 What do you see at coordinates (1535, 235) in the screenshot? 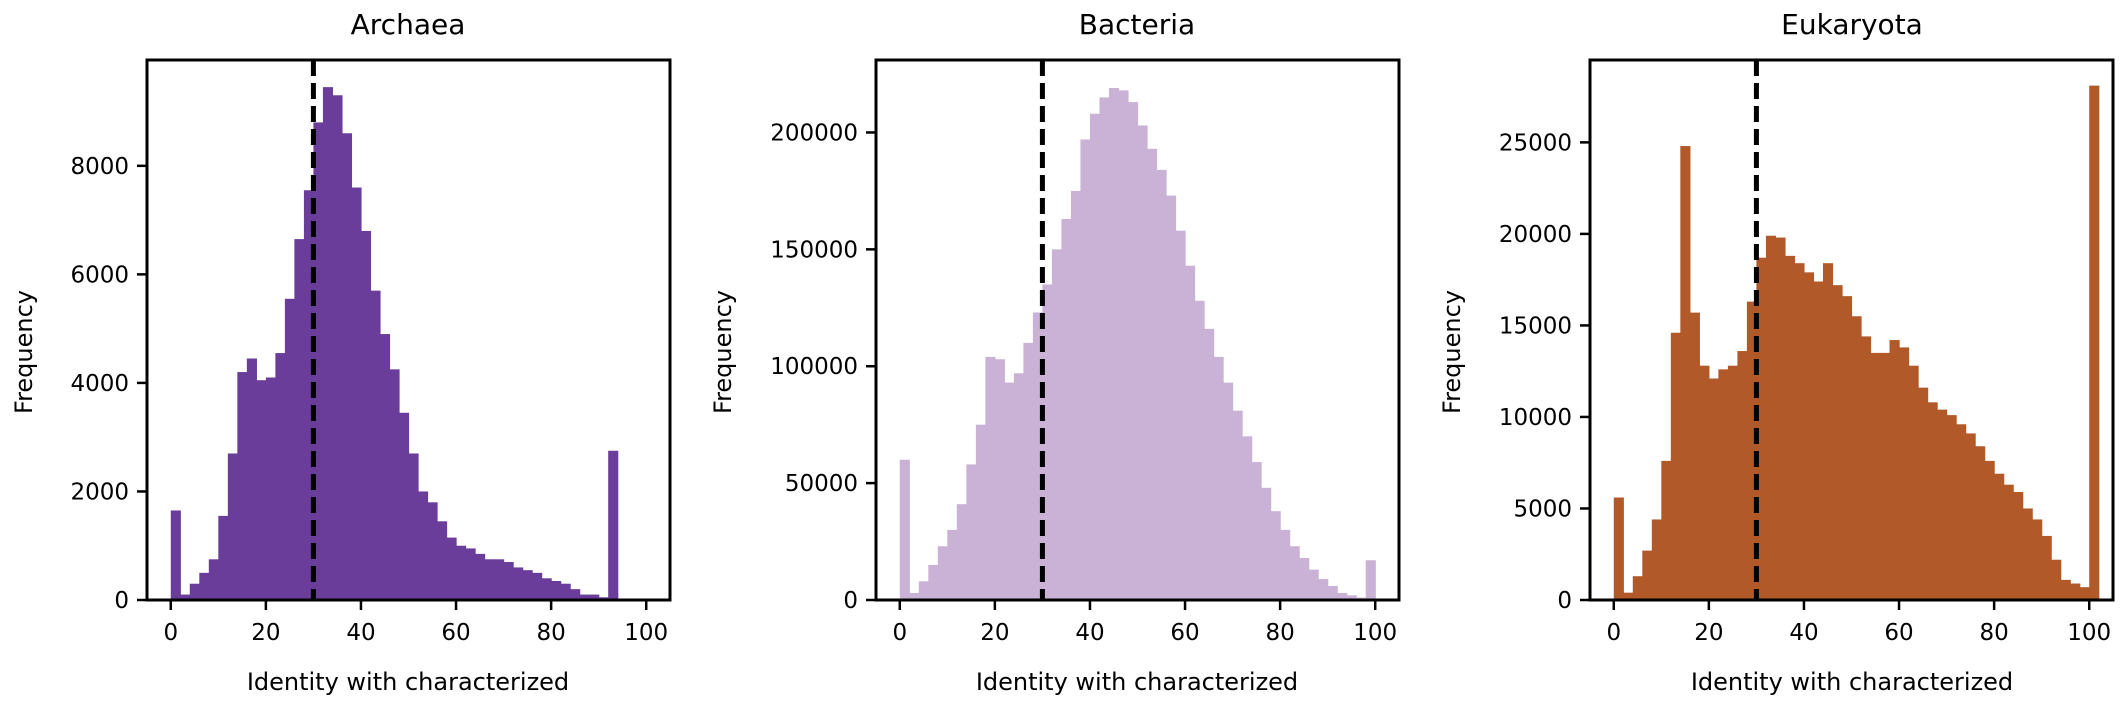
I see `eukaryota-y-tick-label: 20000` at bounding box center [1535, 235].